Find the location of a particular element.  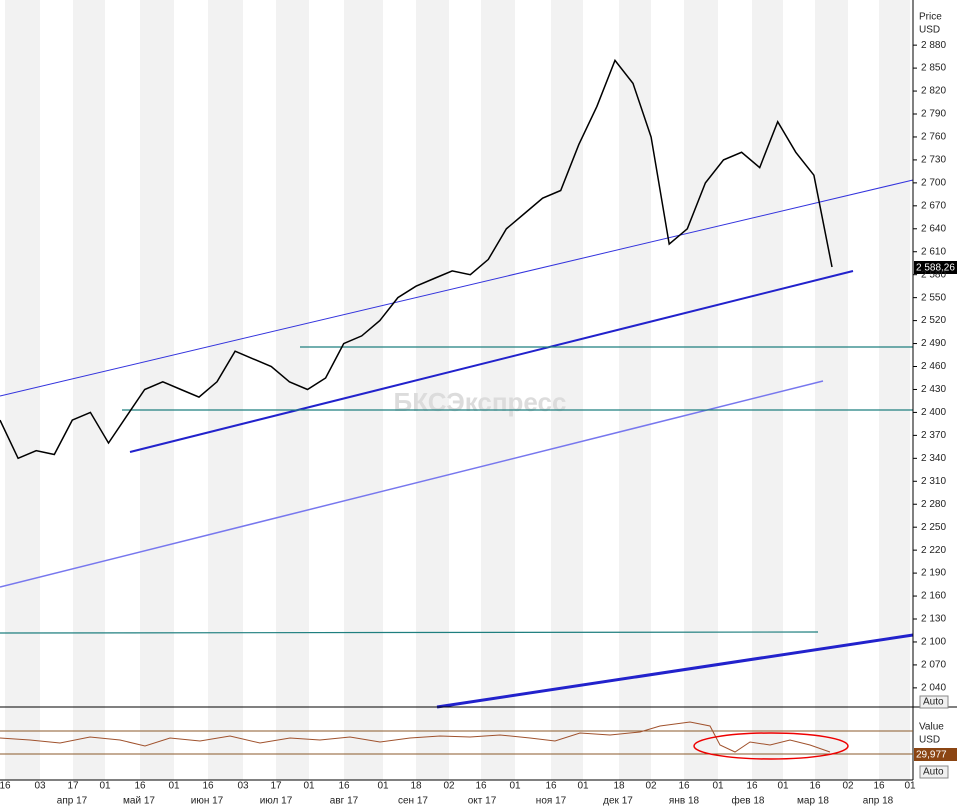

y-tick-label: 2 880 is located at coordinates (933, 45).